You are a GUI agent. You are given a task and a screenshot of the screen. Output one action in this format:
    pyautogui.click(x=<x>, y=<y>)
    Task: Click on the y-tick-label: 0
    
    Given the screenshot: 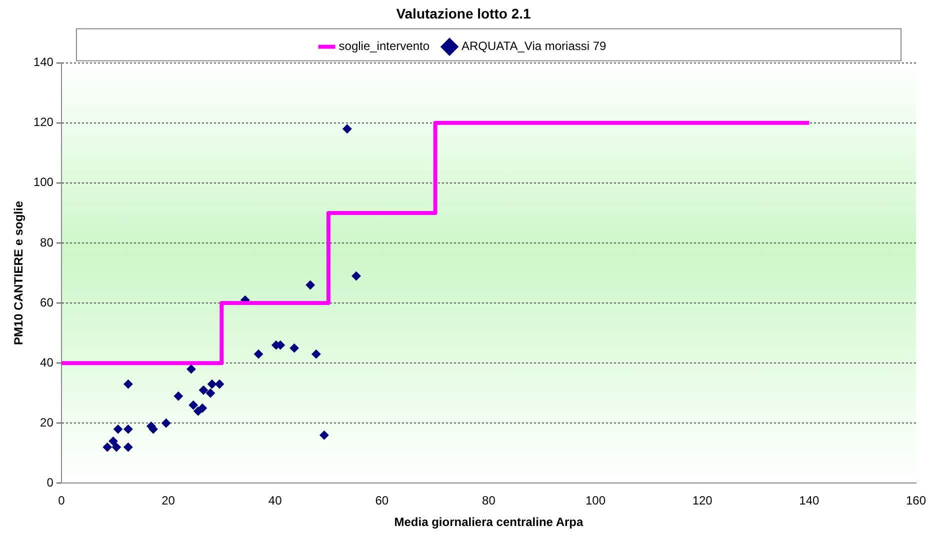 What is the action you would take?
    pyautogui.click(x=50, y=483)
    